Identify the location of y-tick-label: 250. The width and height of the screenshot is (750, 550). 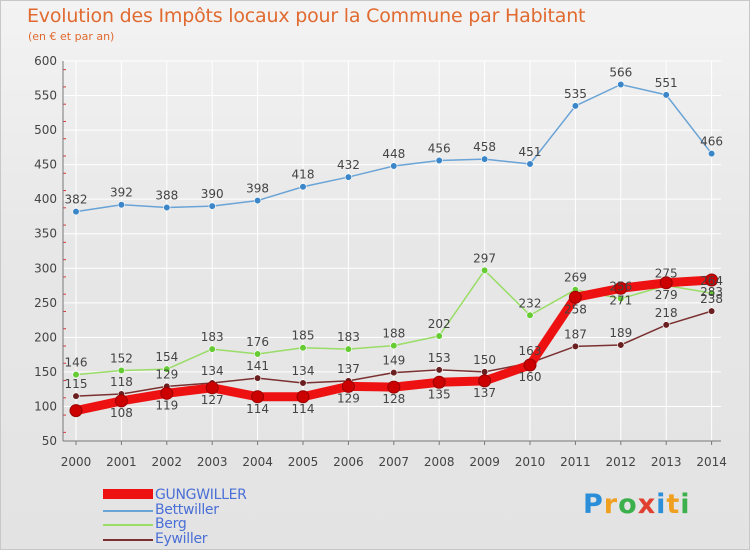
(45, 303).